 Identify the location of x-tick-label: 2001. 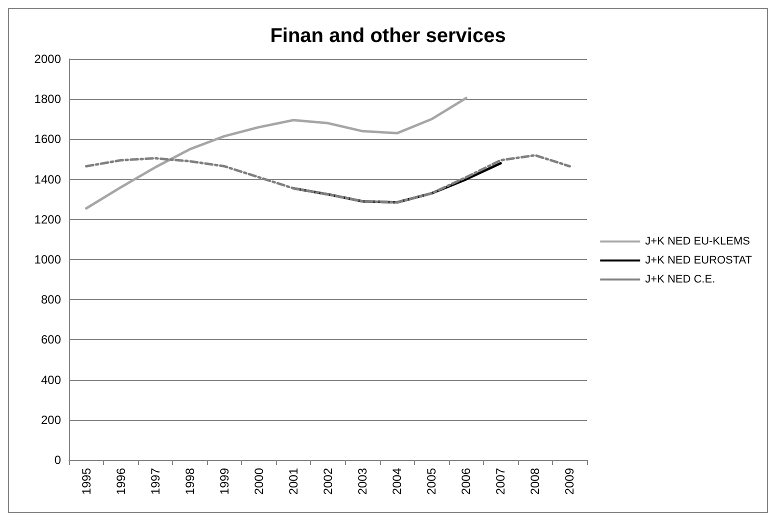
(293, 481).